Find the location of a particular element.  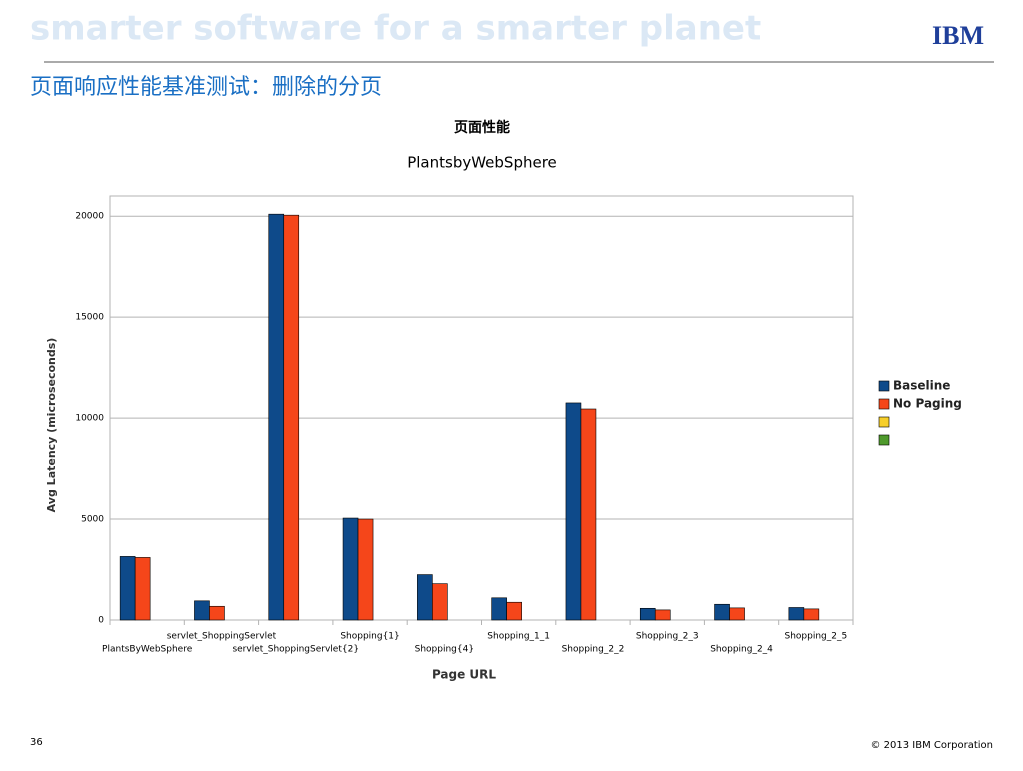

chart-subtitle: PlantsbyWebSphere is located at coordinates (482, 163).